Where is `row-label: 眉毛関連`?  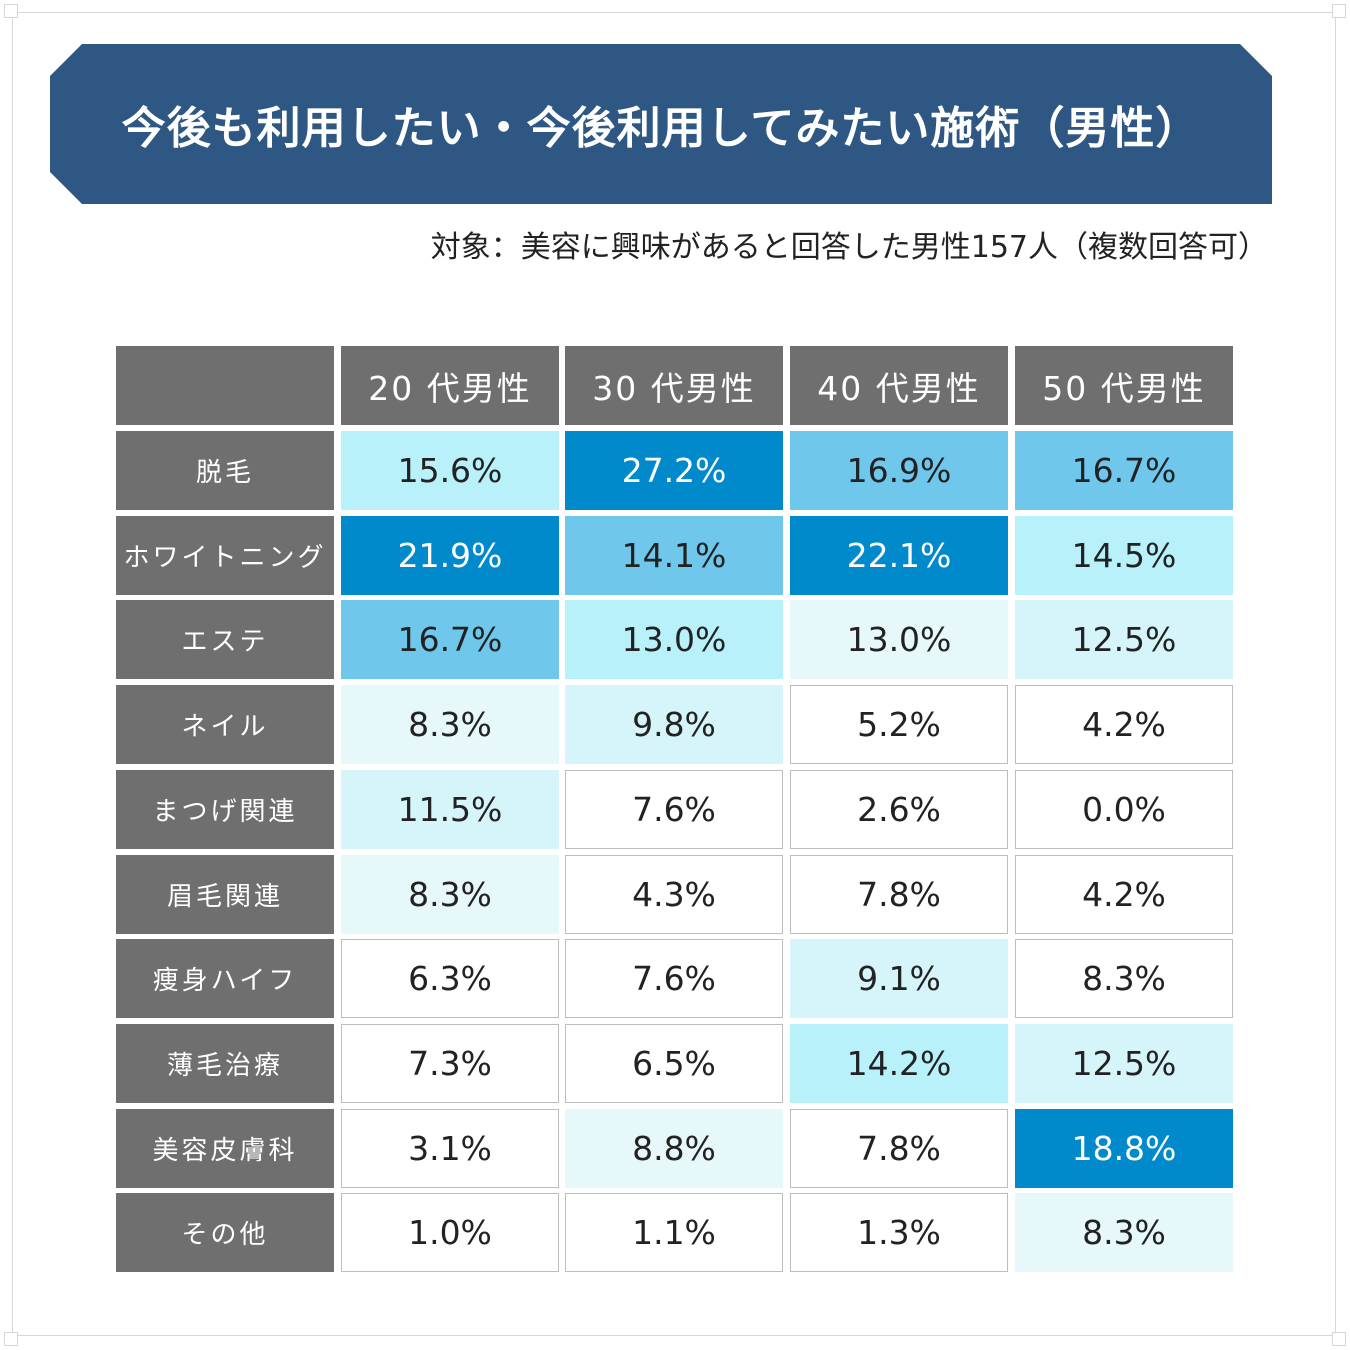
row-label: 眉毛関連 is located at coordinates (225, 894).